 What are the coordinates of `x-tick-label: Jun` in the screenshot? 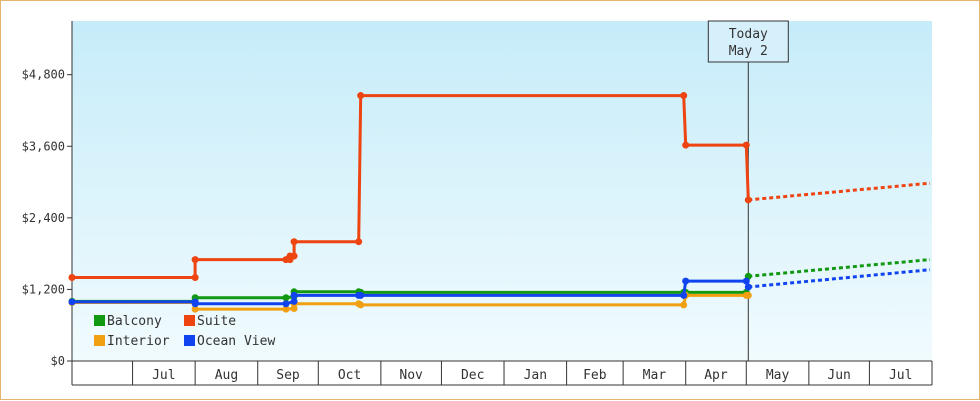 It's located at (838, 375).